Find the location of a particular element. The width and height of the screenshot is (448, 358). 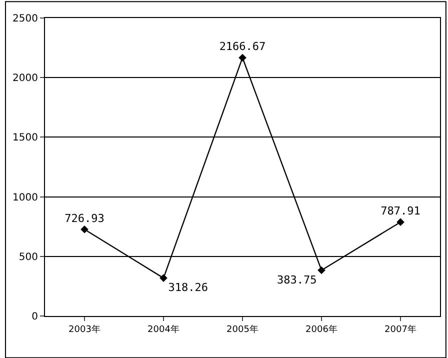

data-label: 2166.67 is located at coordinates (242, 47).